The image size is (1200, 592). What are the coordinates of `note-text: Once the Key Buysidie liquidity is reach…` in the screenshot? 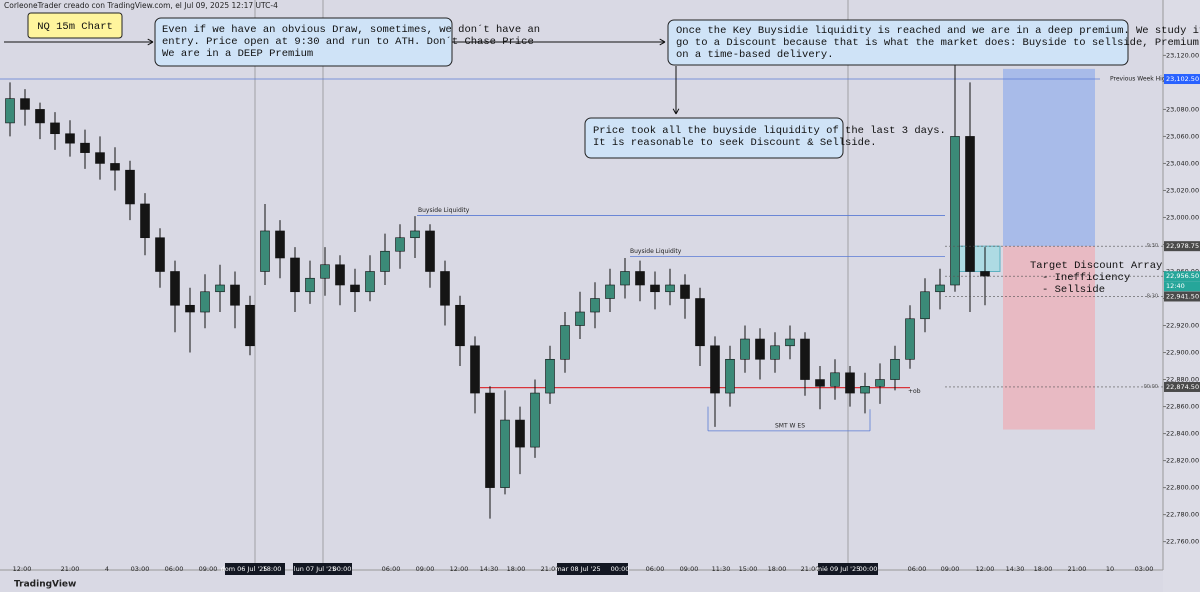 It's located at (938, 31).